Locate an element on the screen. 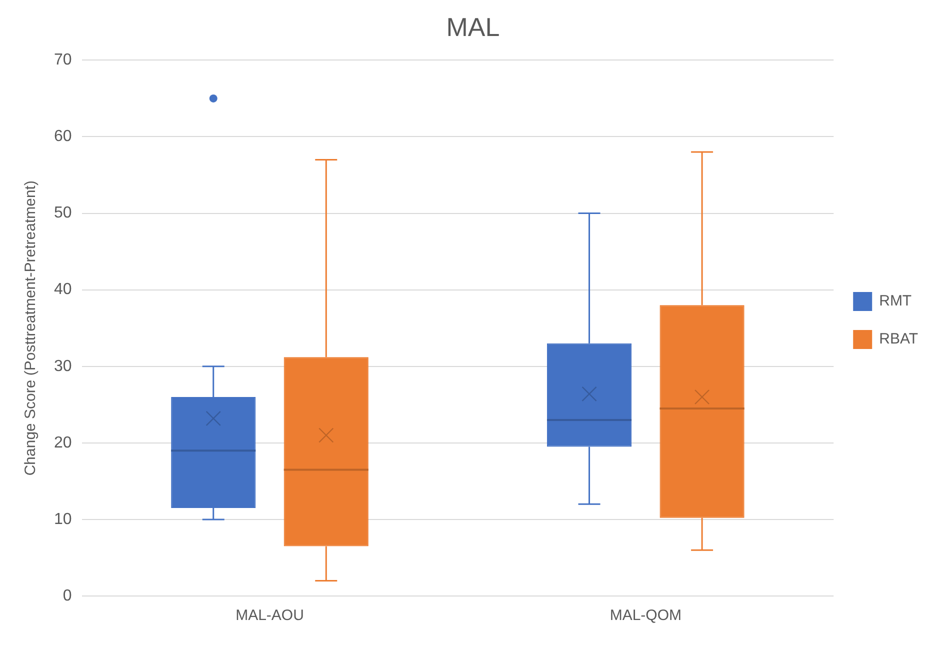  x-tick-label: MAL-AOU is located at coordinates (270, 615).